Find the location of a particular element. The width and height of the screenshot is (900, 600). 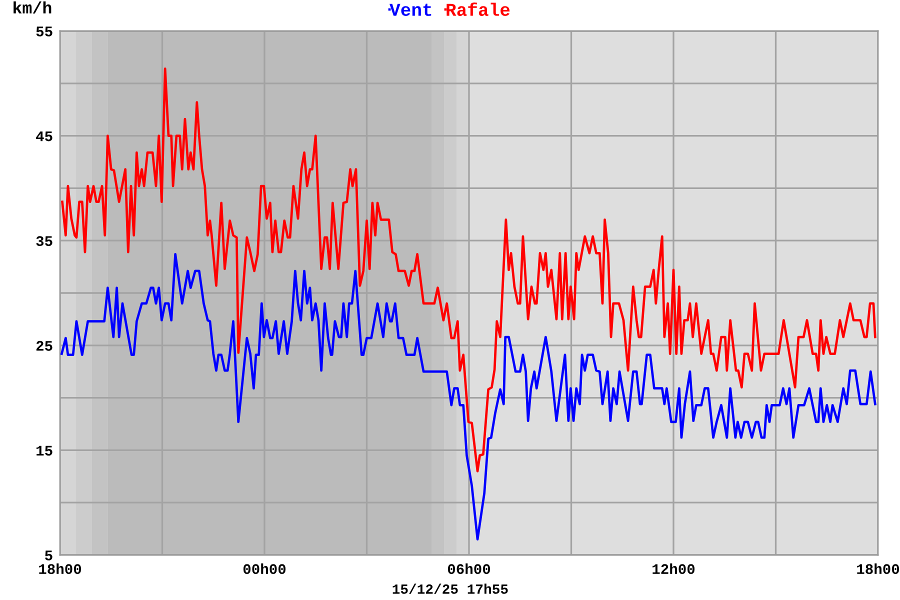

y-tick-label: 45 is located at coordinates (44, 136).